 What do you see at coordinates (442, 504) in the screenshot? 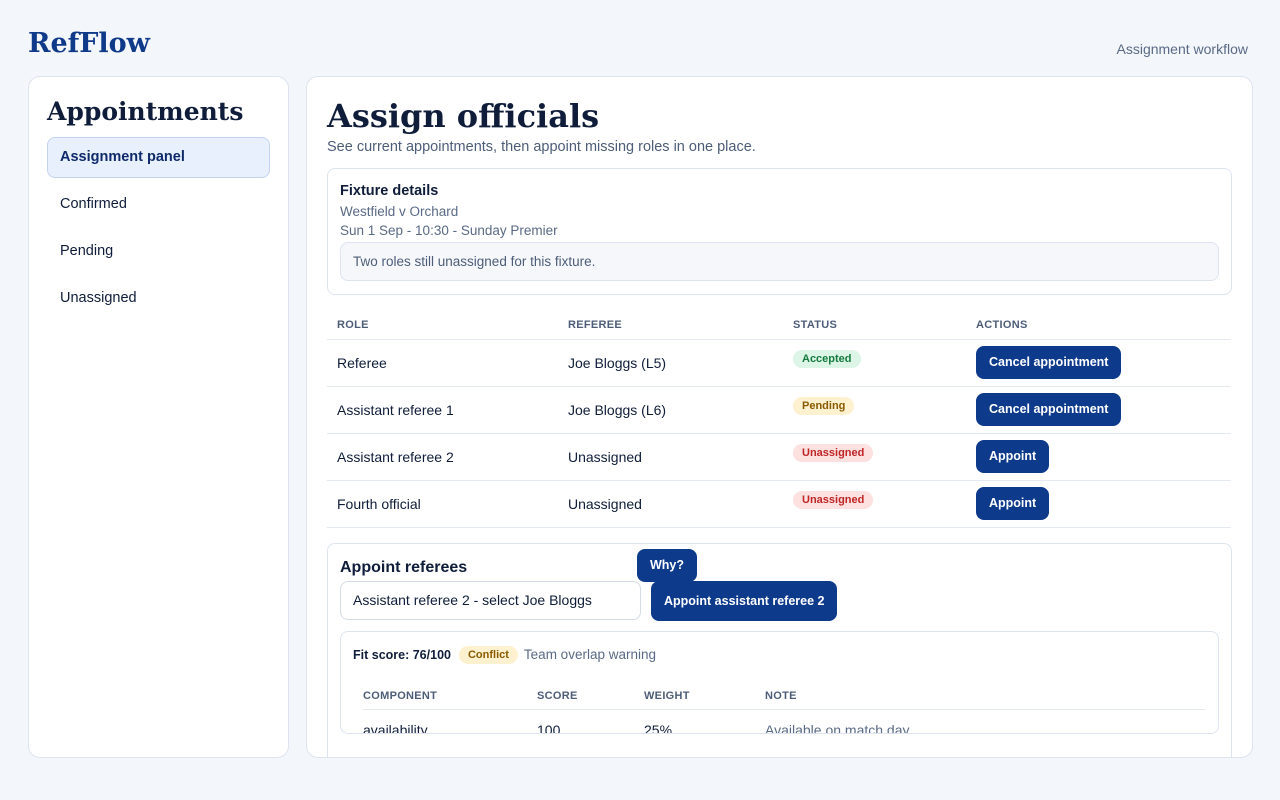
I see `role-cell: Fourth official` at bounding box center [442, 504].